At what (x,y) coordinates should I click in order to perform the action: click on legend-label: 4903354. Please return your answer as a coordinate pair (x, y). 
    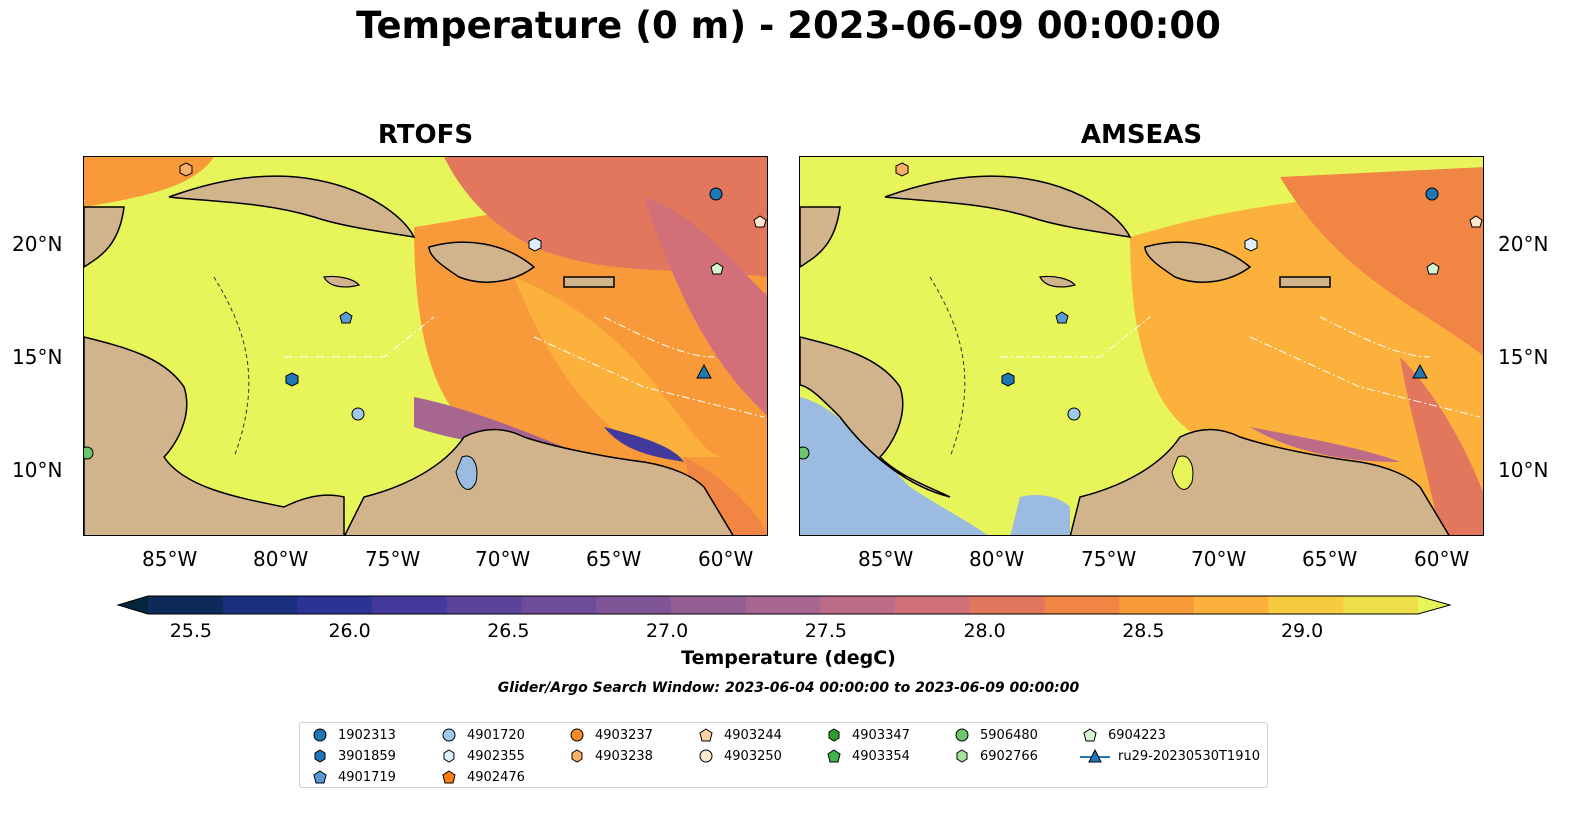
    Looking at the image, I should click on (881, 756).